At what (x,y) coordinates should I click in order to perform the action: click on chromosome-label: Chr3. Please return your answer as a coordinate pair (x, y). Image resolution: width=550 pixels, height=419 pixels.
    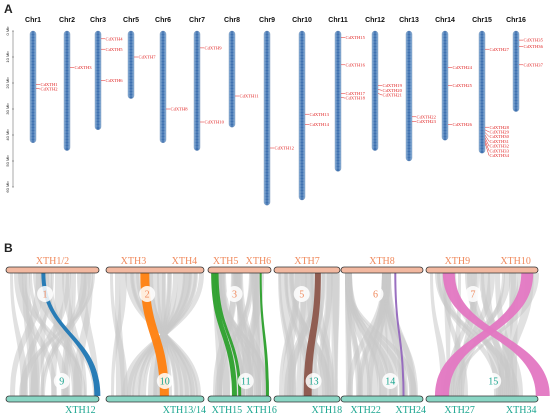
    Looking at the image, I should click on (98, 20).